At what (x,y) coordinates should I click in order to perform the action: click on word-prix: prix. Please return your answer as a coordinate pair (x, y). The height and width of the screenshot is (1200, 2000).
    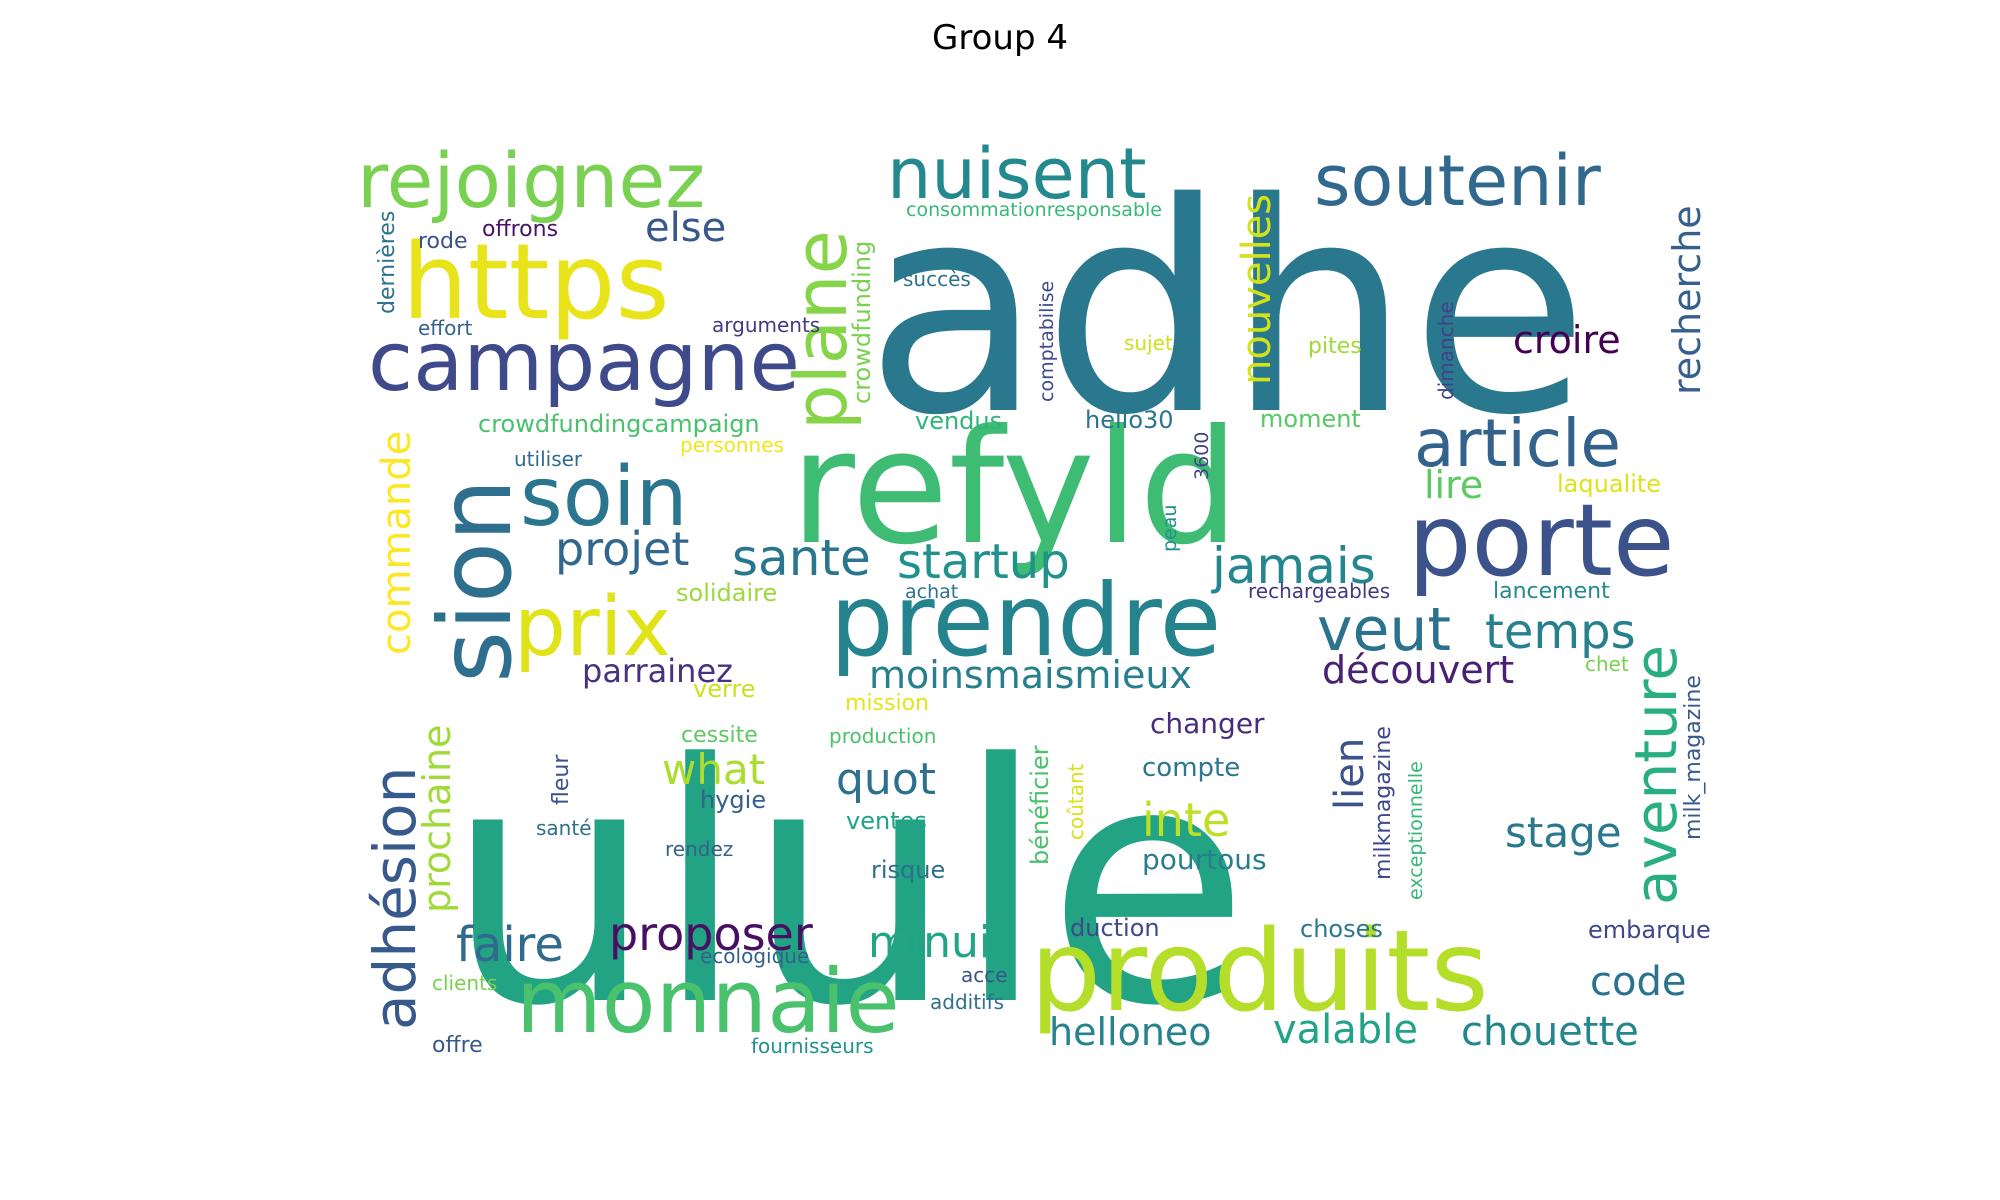
    Looking at the image, I should click on (592, 627).